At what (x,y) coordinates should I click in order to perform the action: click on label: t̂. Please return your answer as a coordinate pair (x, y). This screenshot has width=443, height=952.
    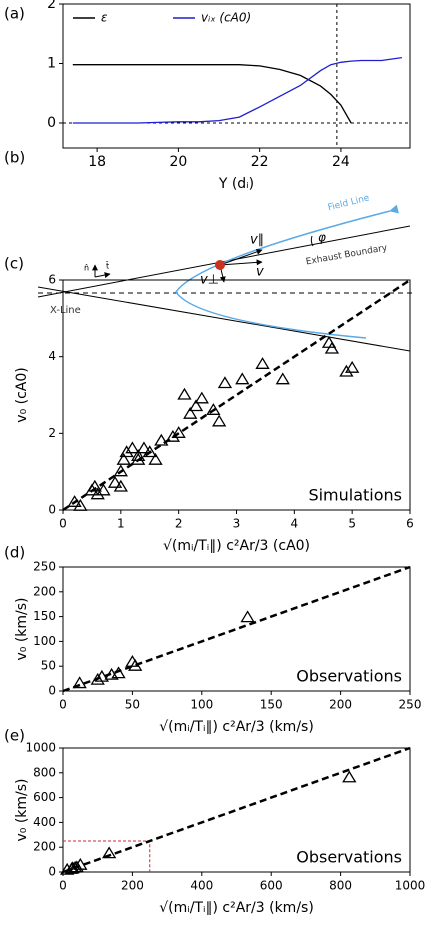
    Looking at the image, I should click on (107, 265).